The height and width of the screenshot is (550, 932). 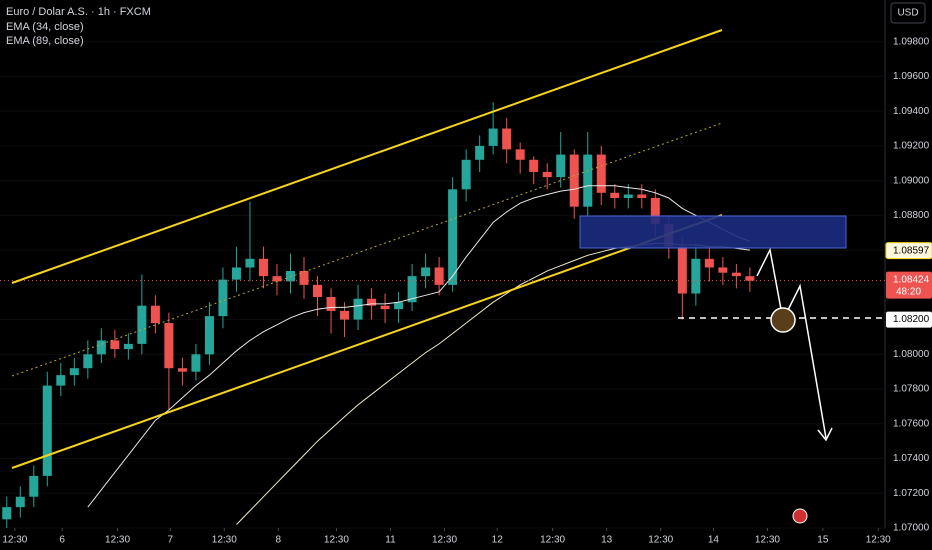 I want to click on y-tick-label: 1.08800, so click(x=911, y=215).